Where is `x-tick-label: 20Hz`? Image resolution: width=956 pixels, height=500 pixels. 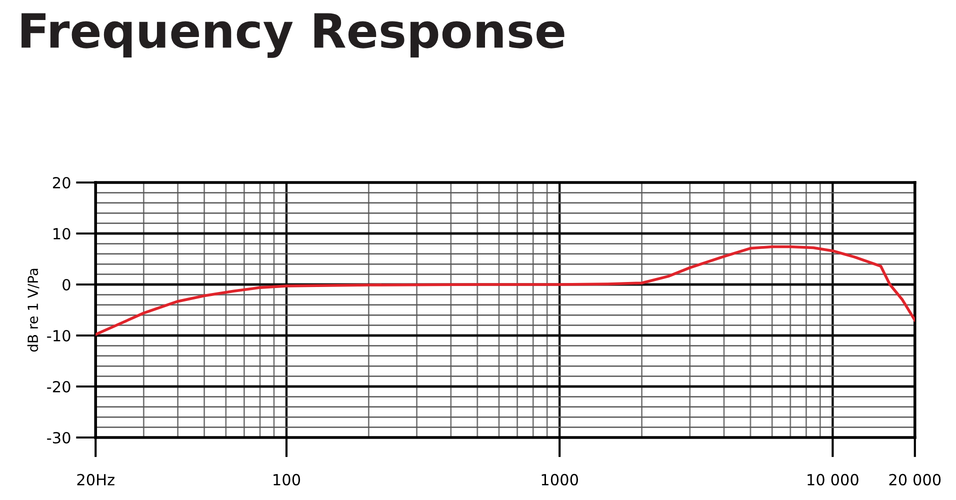
x-tick-label: 20Hz is located at coordinates (95, 480).